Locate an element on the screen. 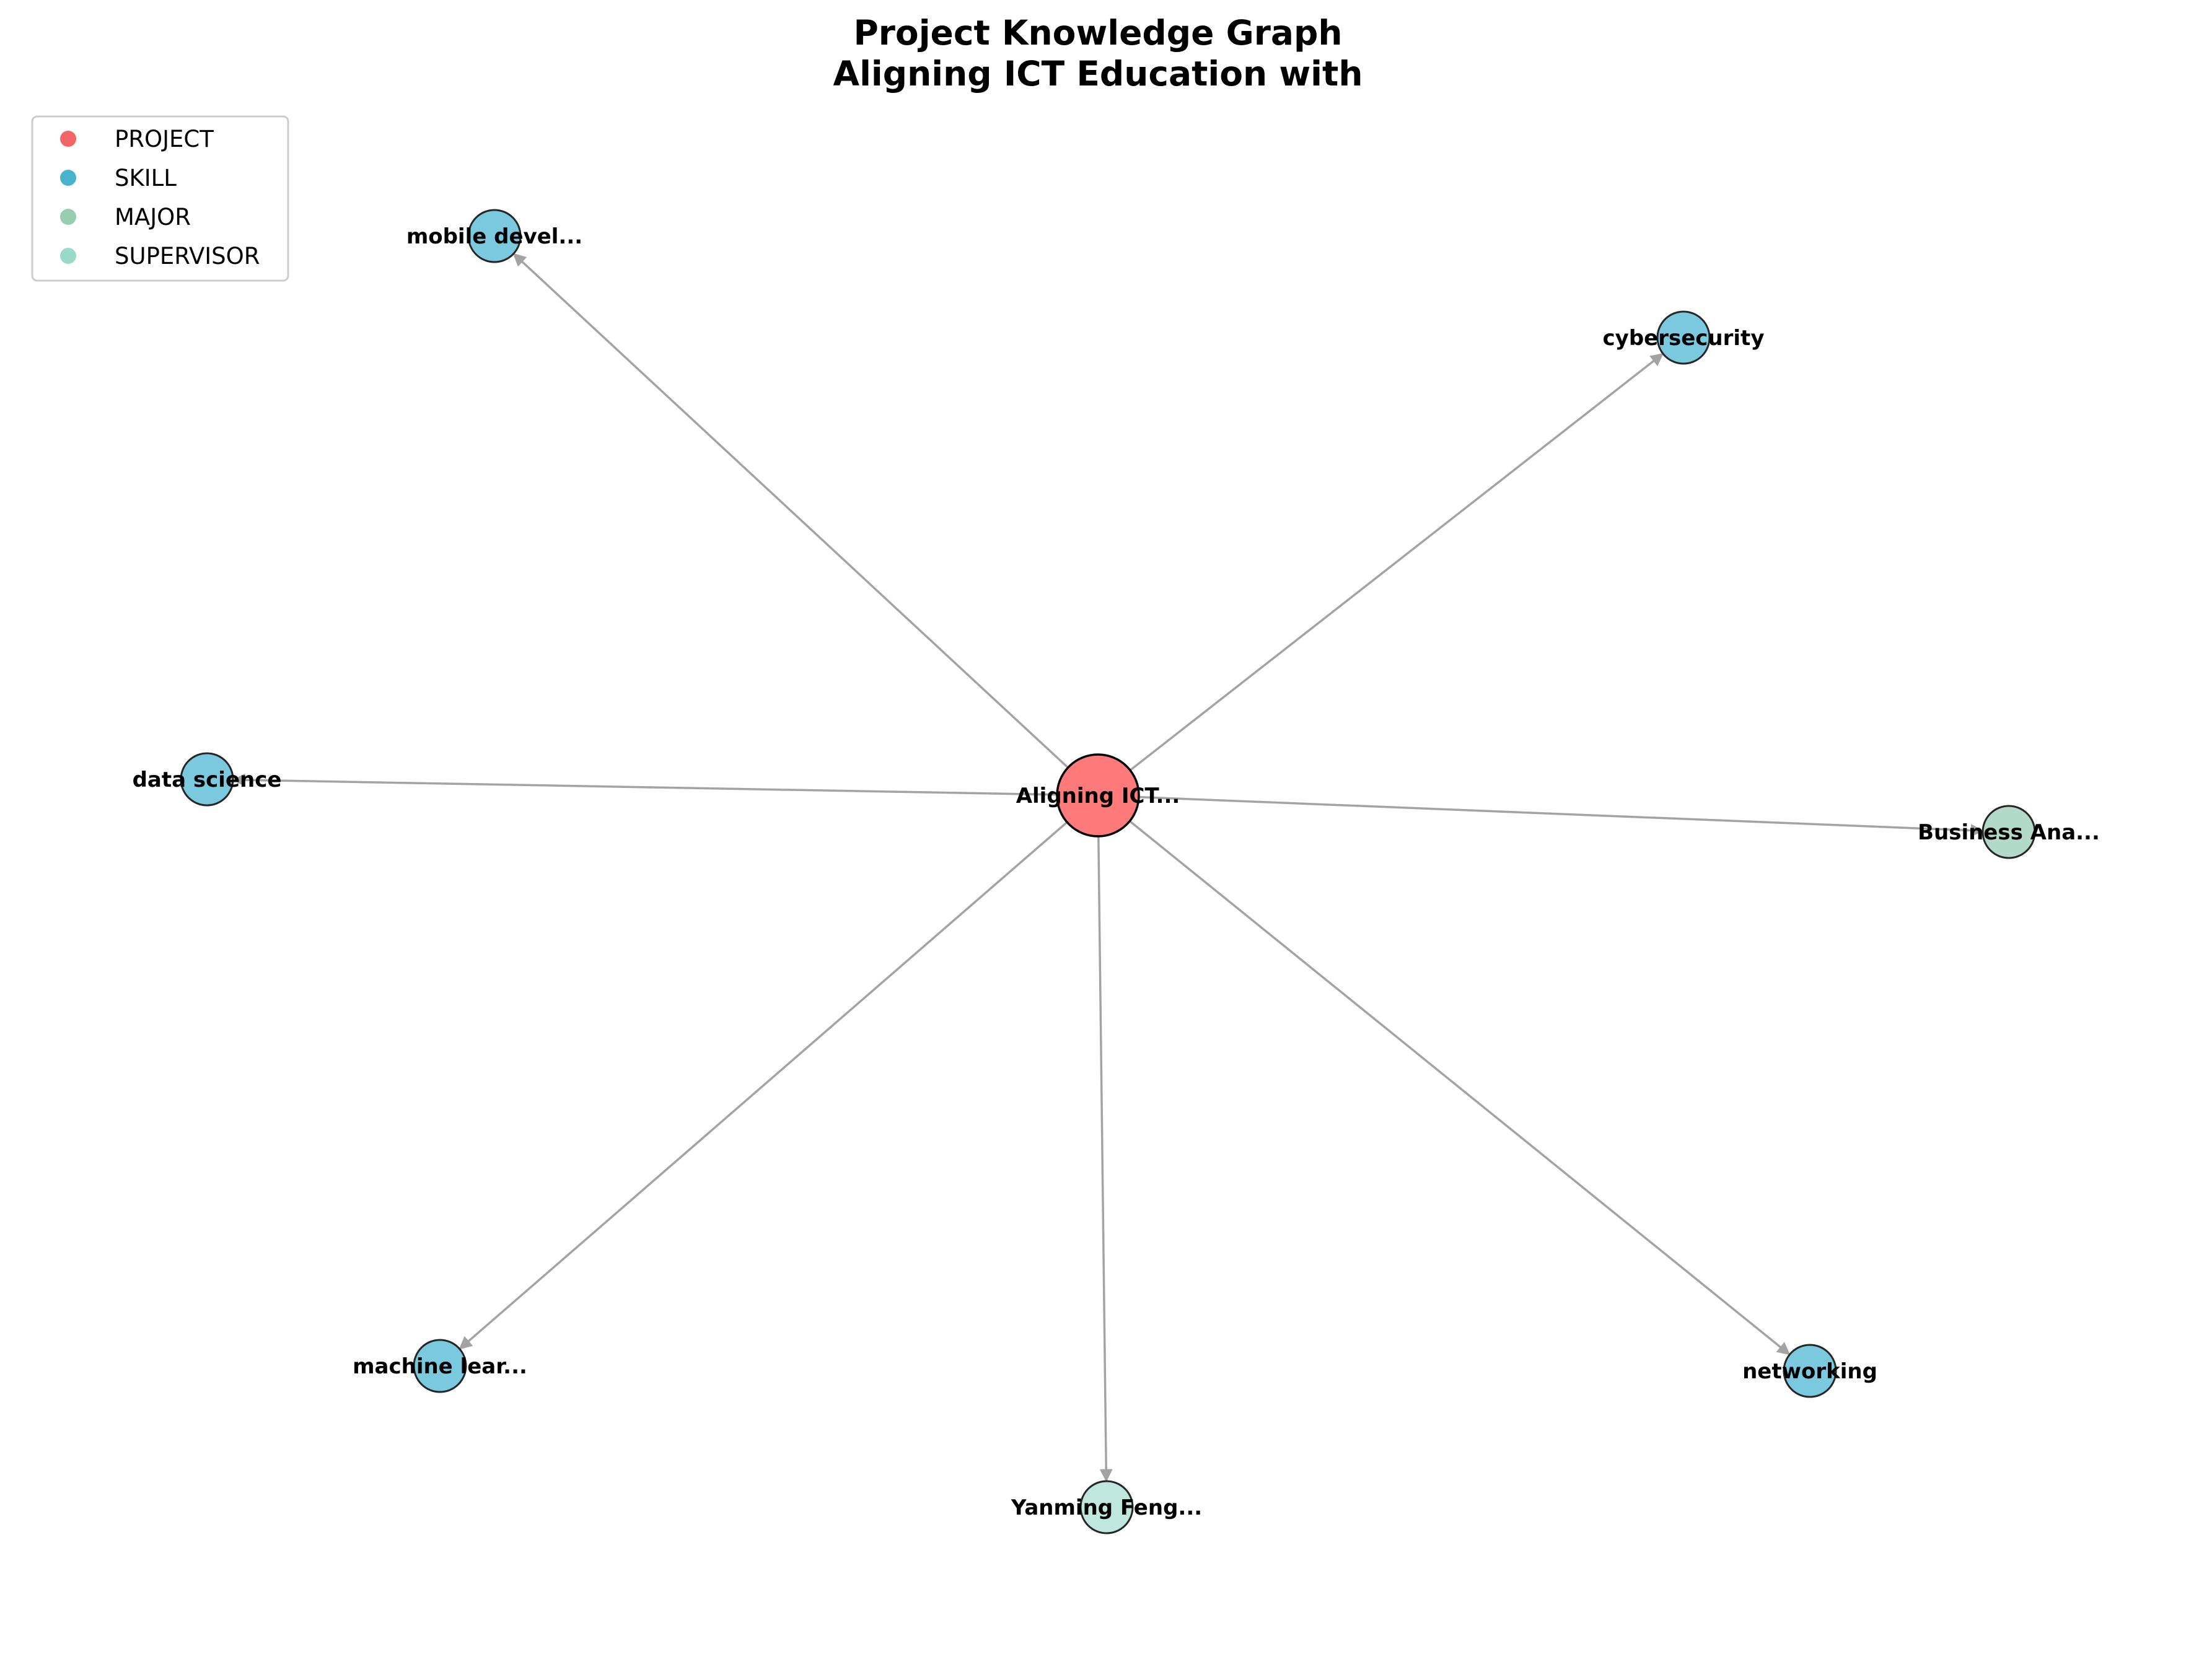 The image size is (2212, 1654). node-label-datasci: data science is located at coordinates (207, 780).